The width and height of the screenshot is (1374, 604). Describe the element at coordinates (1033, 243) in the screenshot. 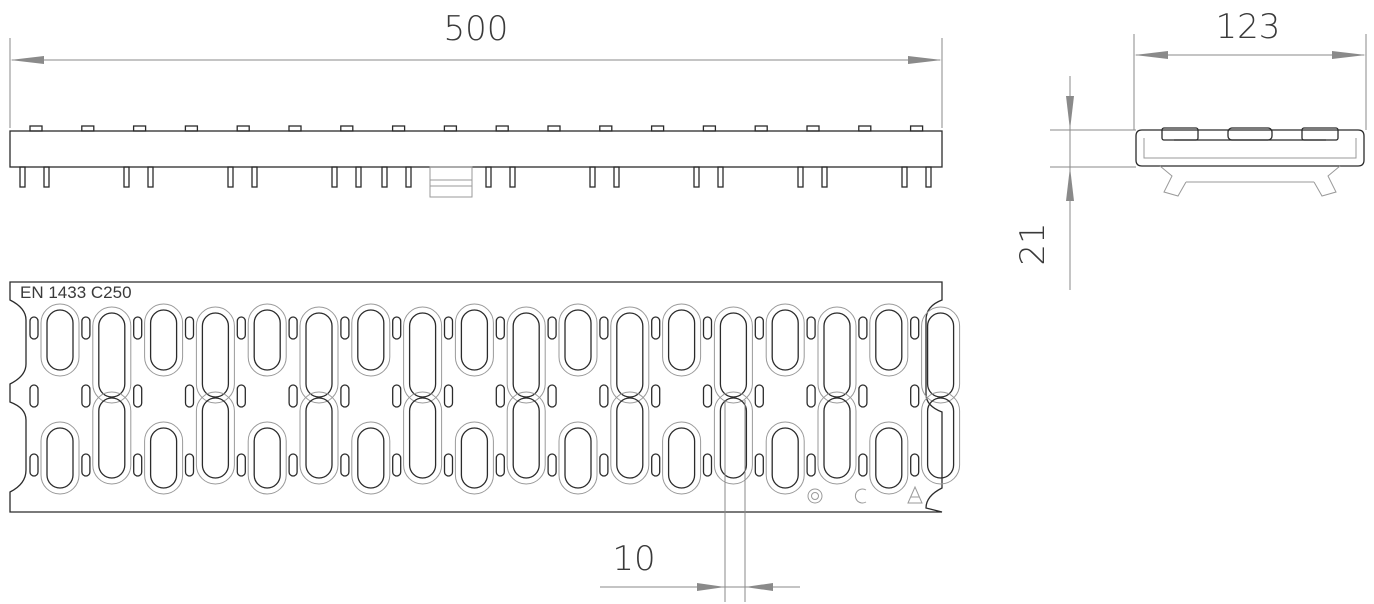

I see `height-dimension-label: 21` at that location.